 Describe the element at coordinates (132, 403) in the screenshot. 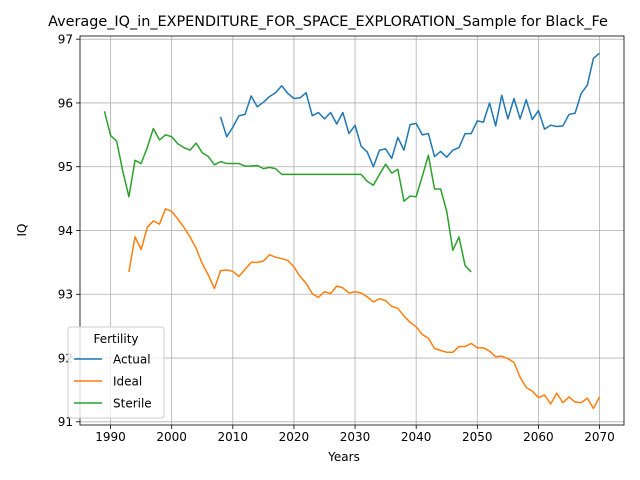

I see `legend-label-sterile: Sterile` at that location.